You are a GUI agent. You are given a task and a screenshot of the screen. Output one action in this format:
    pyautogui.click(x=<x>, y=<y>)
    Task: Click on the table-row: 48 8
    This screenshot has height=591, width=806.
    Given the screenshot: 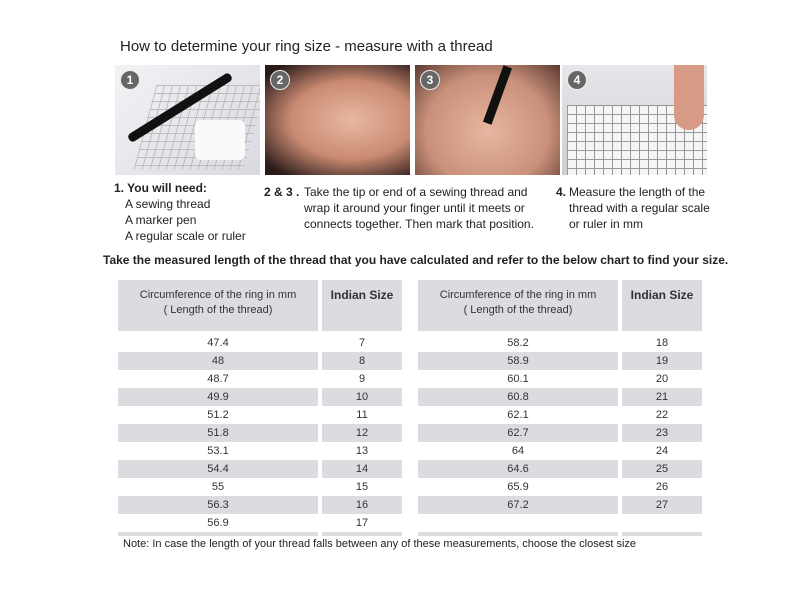 What is the action you would take?
    pyautogui.click(x=260, y=361)
    